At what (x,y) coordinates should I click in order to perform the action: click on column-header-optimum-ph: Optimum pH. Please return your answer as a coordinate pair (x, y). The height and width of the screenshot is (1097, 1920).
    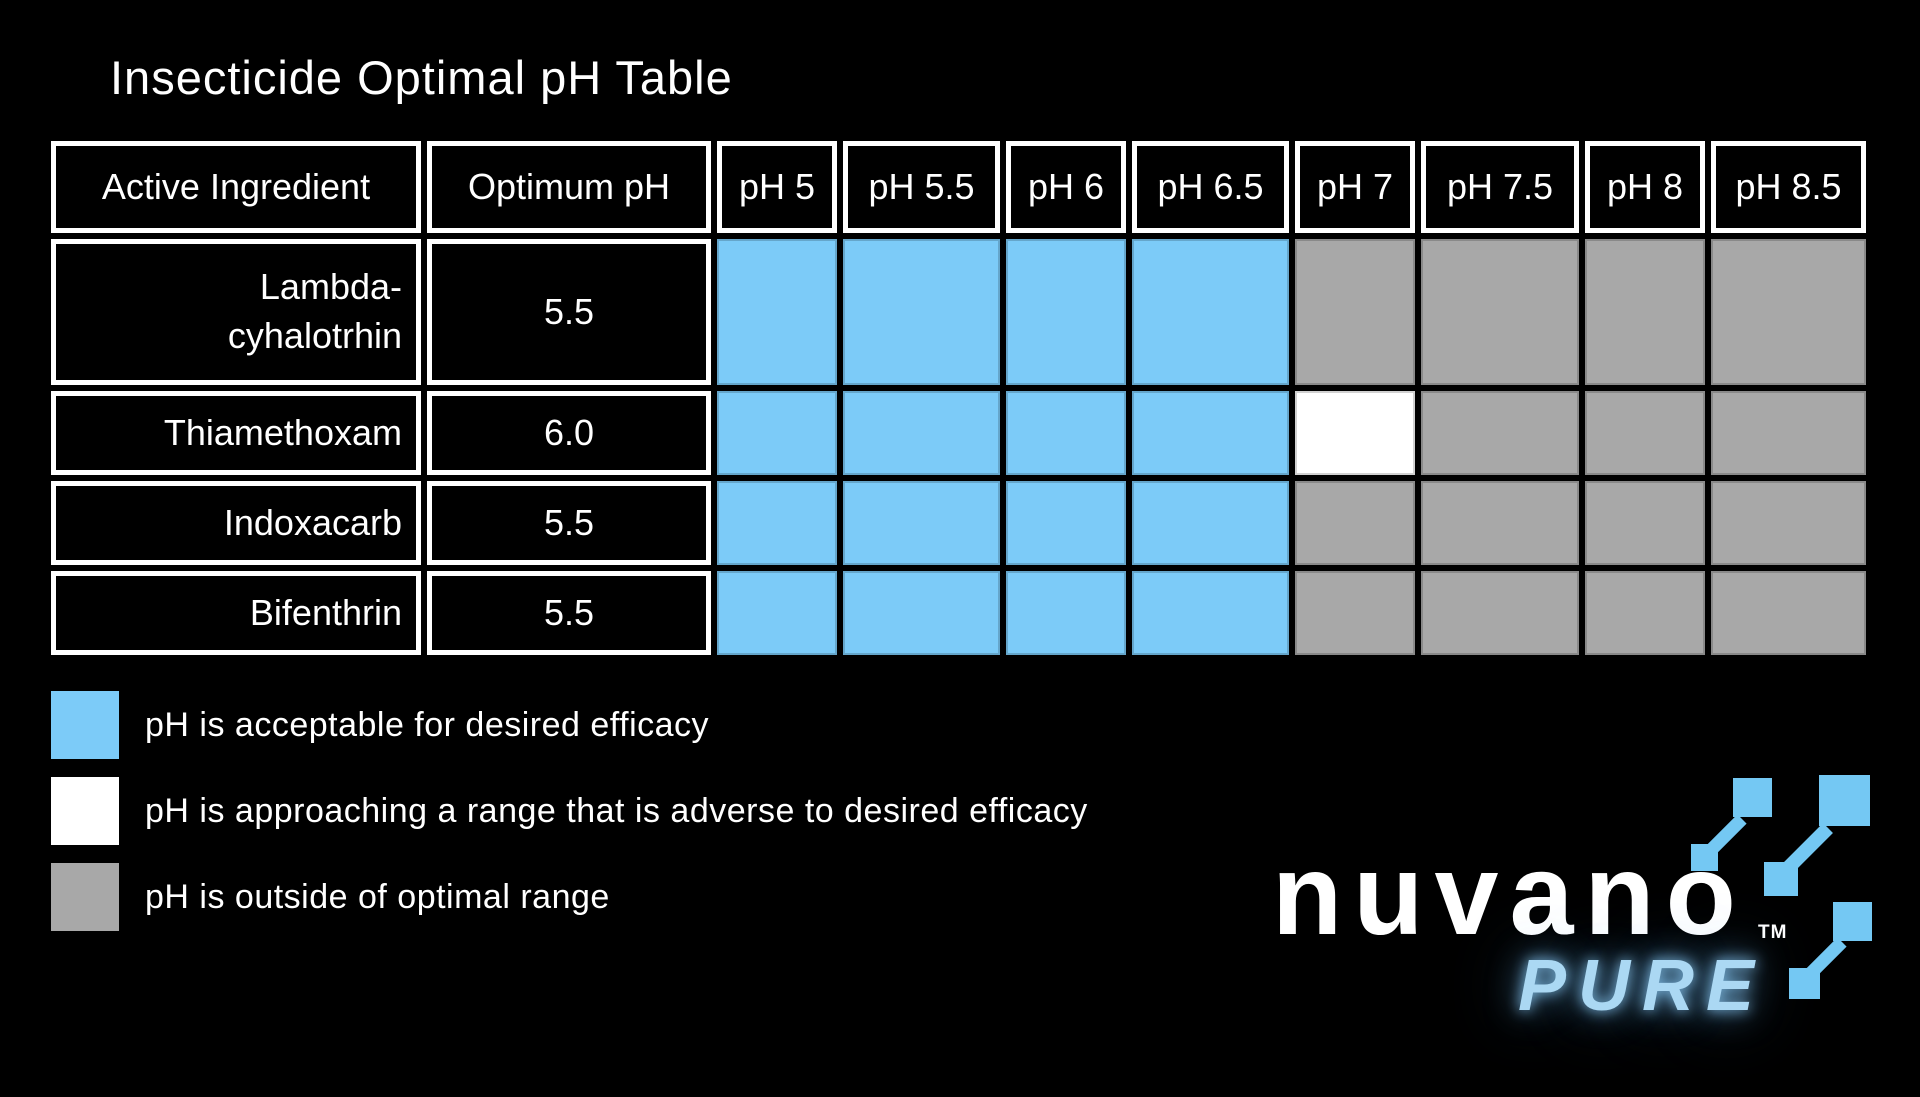
    Looking at the image, I should click on (569, 187).